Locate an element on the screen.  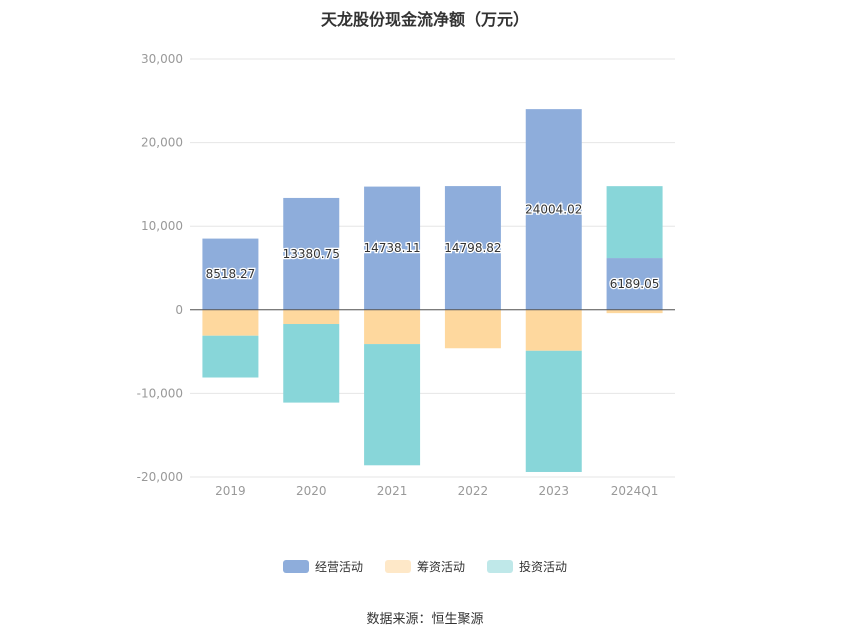
legend-label: 投资活动 is located at coordinates (543, 567).